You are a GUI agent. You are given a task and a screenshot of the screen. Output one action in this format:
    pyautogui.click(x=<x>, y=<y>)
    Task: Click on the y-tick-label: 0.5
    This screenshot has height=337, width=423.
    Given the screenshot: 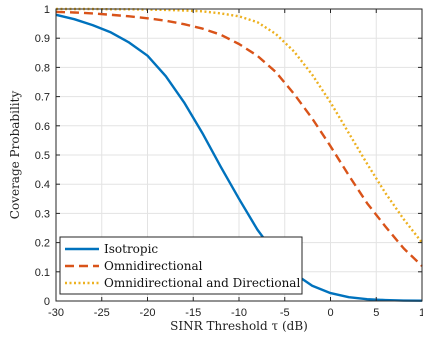 What is the action you would take?
    pyautogui.click(x=42, y=156)
    